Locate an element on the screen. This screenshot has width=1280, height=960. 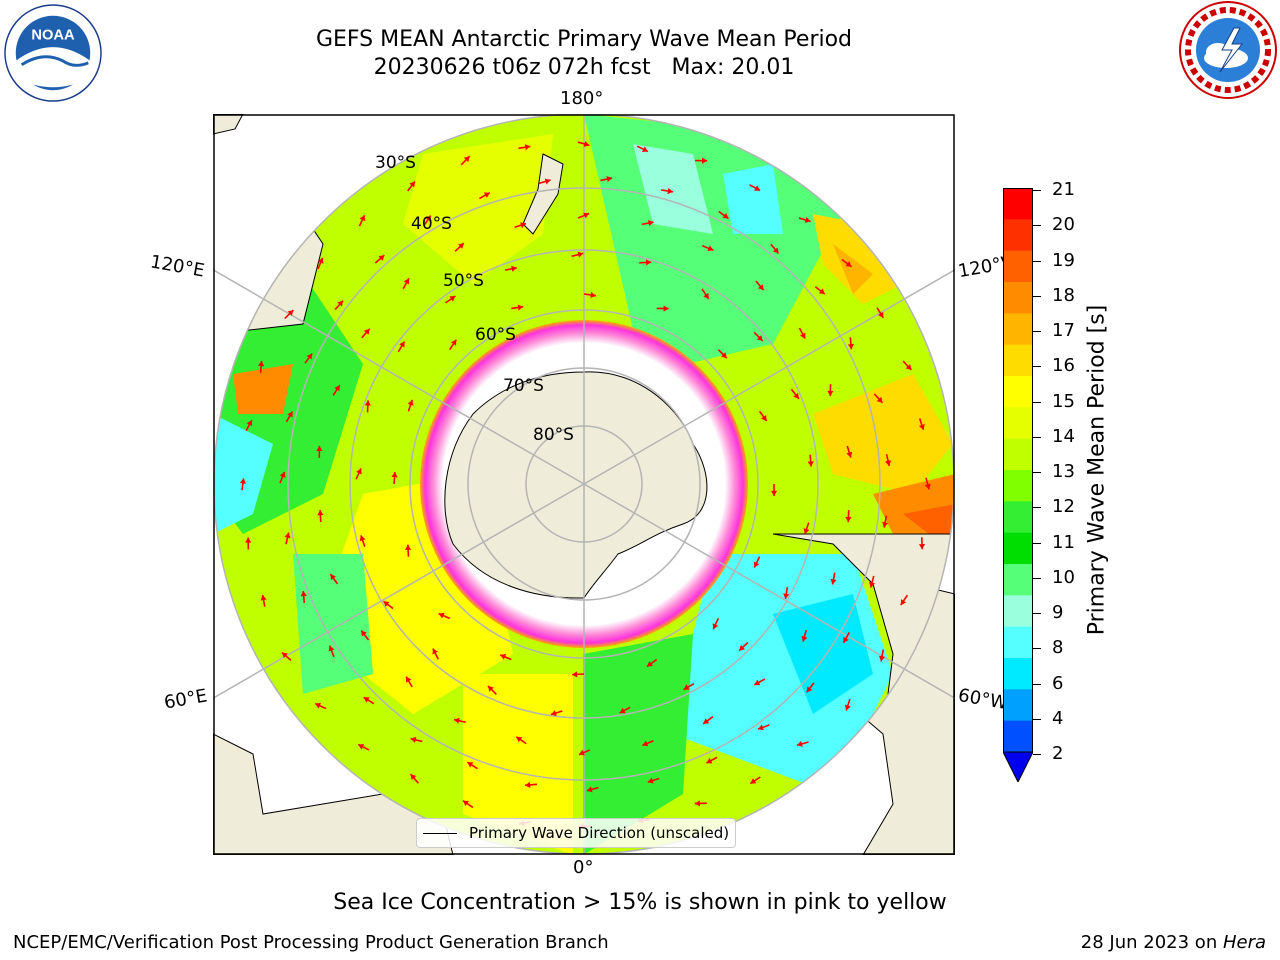
colorbar-tick-label: 2 is located at coordinates (1058, 753).